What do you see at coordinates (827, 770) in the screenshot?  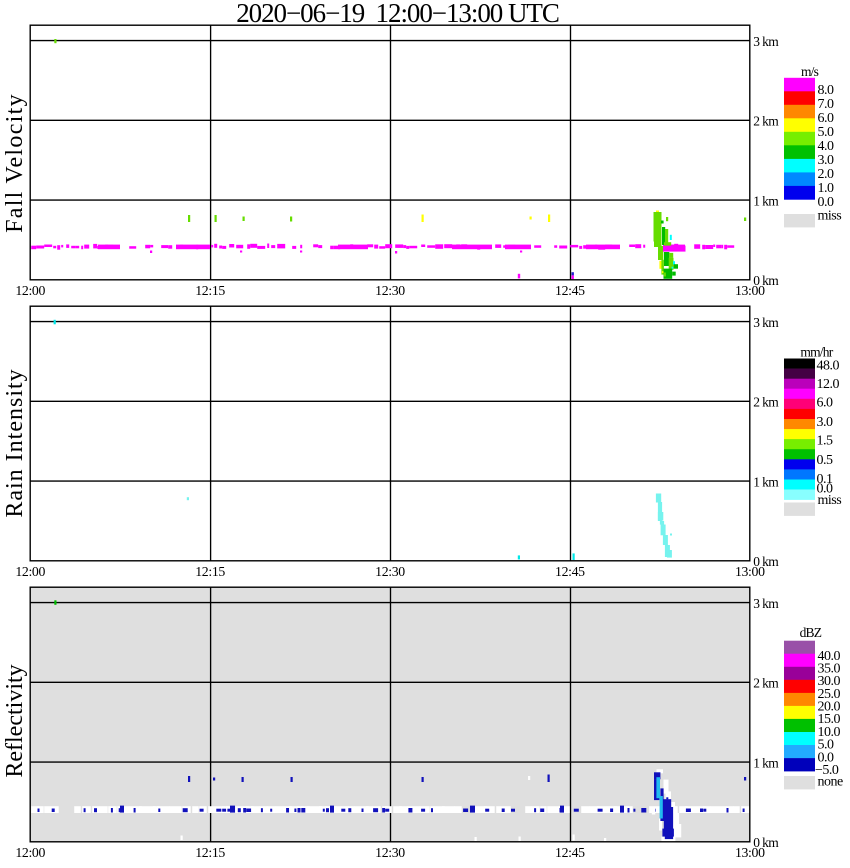 I see `svg-text: −5.0` at bounding box center [827, 770].